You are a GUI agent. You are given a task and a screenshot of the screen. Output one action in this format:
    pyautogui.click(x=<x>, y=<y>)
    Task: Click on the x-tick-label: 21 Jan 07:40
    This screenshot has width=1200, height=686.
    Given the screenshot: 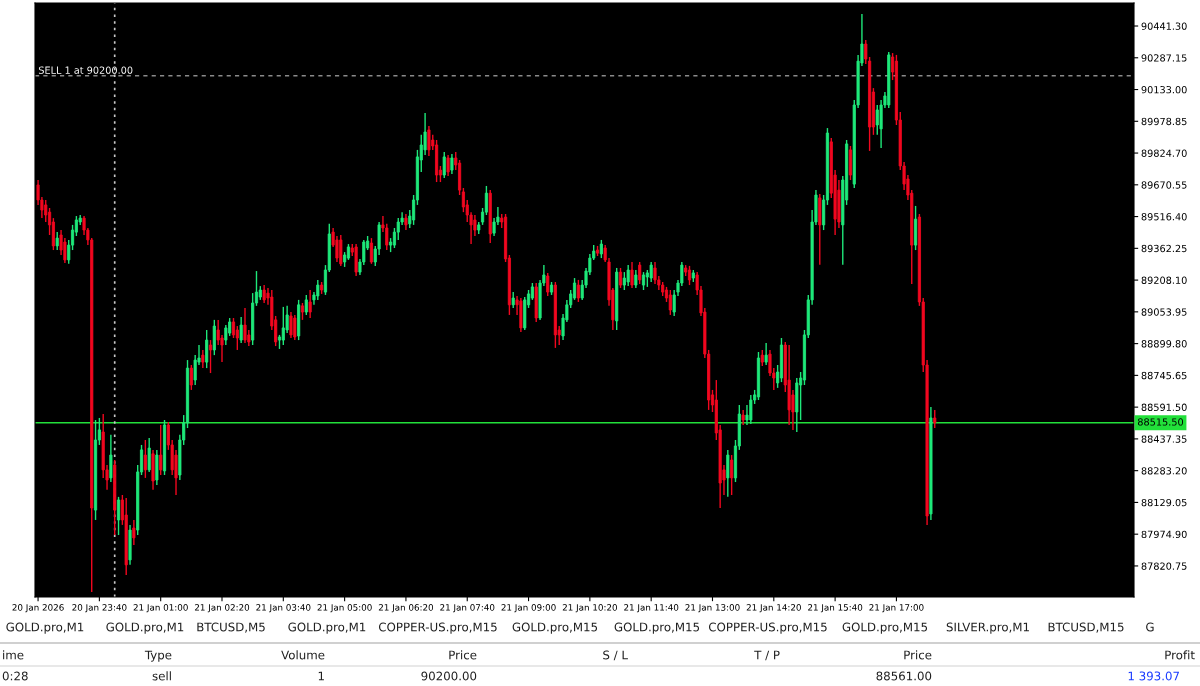 What is the action you would take?
    pyautogui.click(x=467, y=608)
    